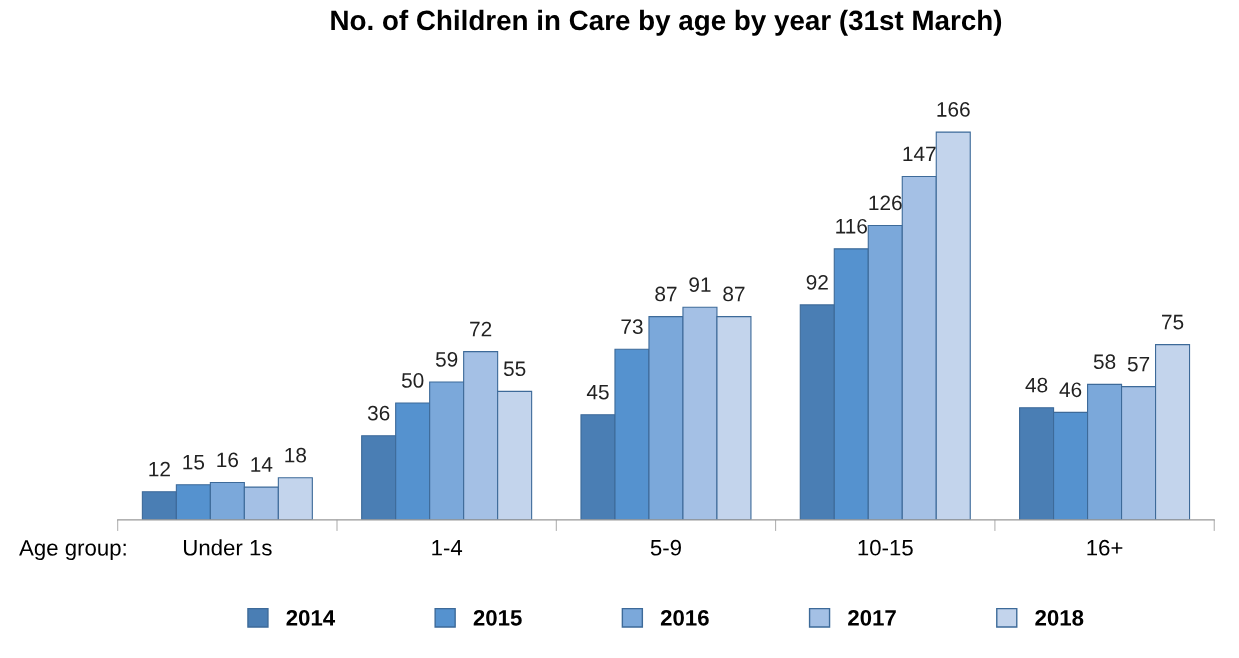 The width and height of the screenshot is (1239, 658). I want to click on x-tick-label: 16+, so click(1105, 547).